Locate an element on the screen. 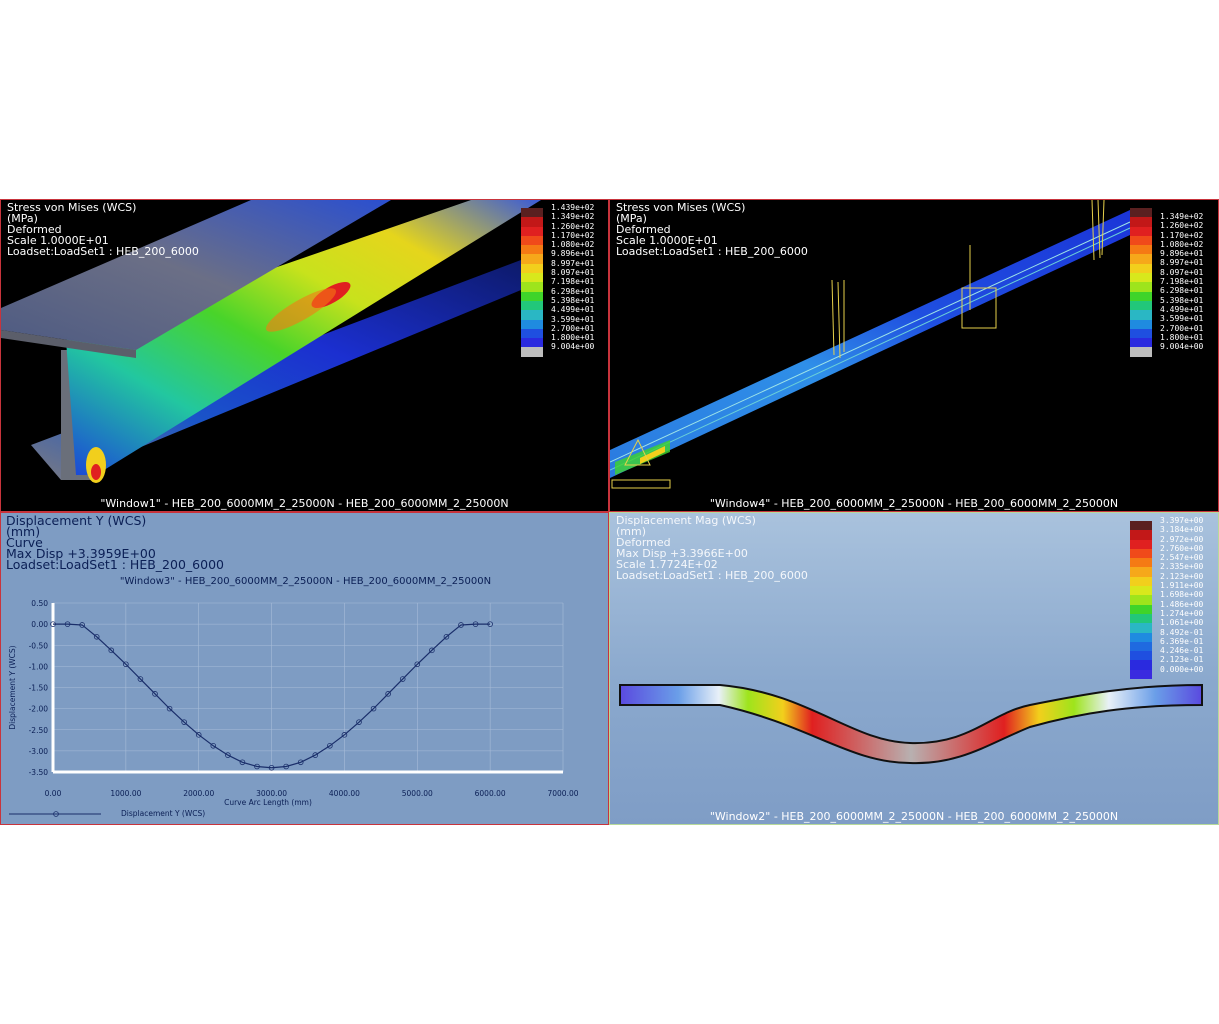 This screenshot has height=1024, width=1219. legend-value: 3.599e+01 is located at coordinates (573, 319).